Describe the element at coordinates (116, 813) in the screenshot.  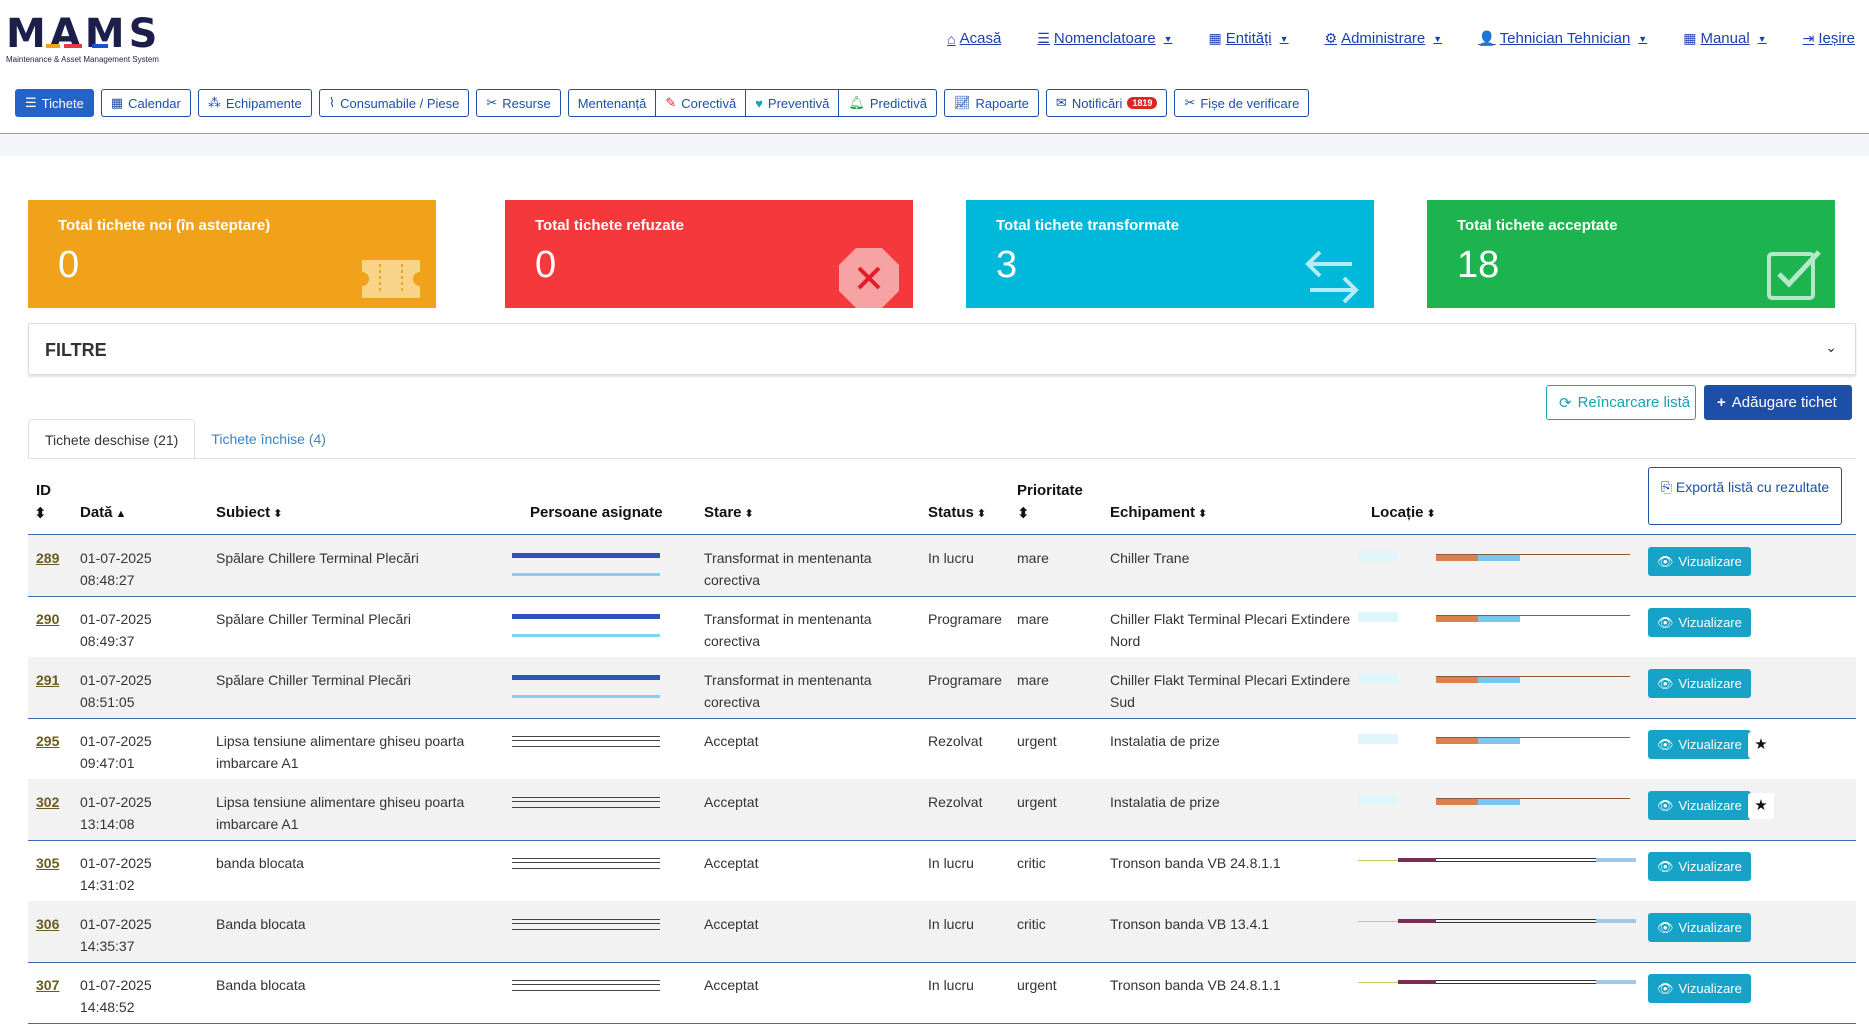
I see `ticket-datetime: 01-07-2025 13:14:08` at that location.